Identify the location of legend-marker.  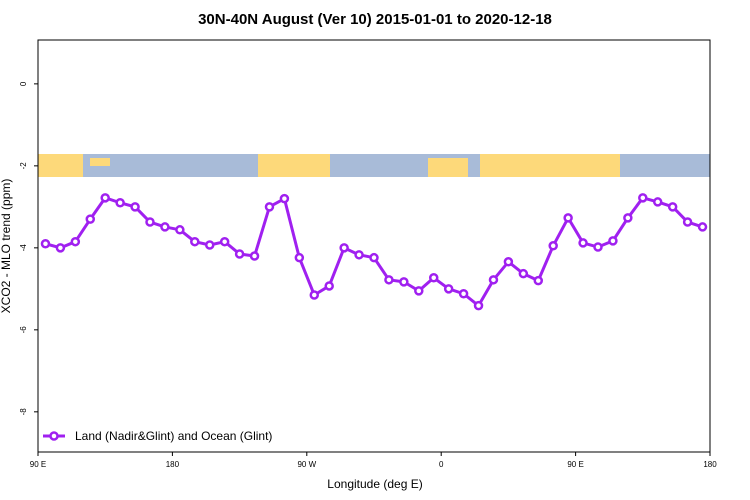
(54, 436).